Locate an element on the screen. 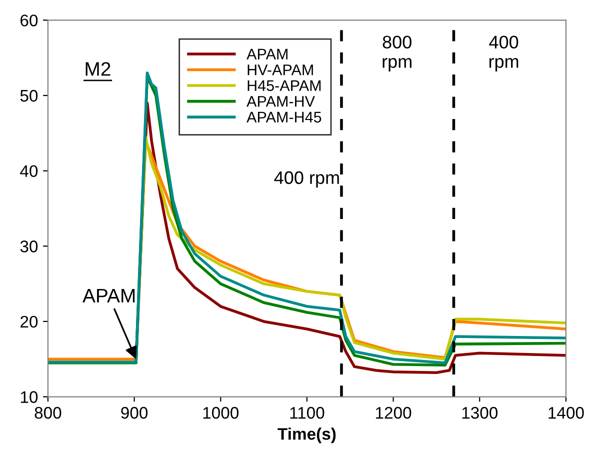 The image size is (592, 469). legend-label: H45-APAM is located at coordinates (284, 86).